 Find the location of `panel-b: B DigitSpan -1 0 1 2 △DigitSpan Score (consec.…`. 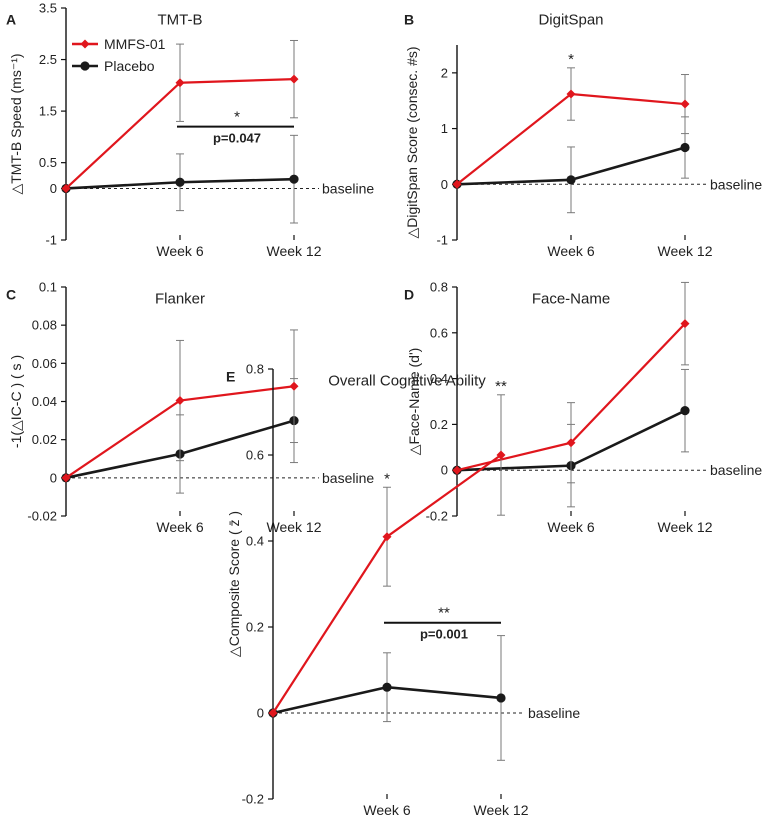

panel-b: B DigitSpan -1 0 1 2 △DigitSpan Score (consec.… is located at coordinates (583, 135).